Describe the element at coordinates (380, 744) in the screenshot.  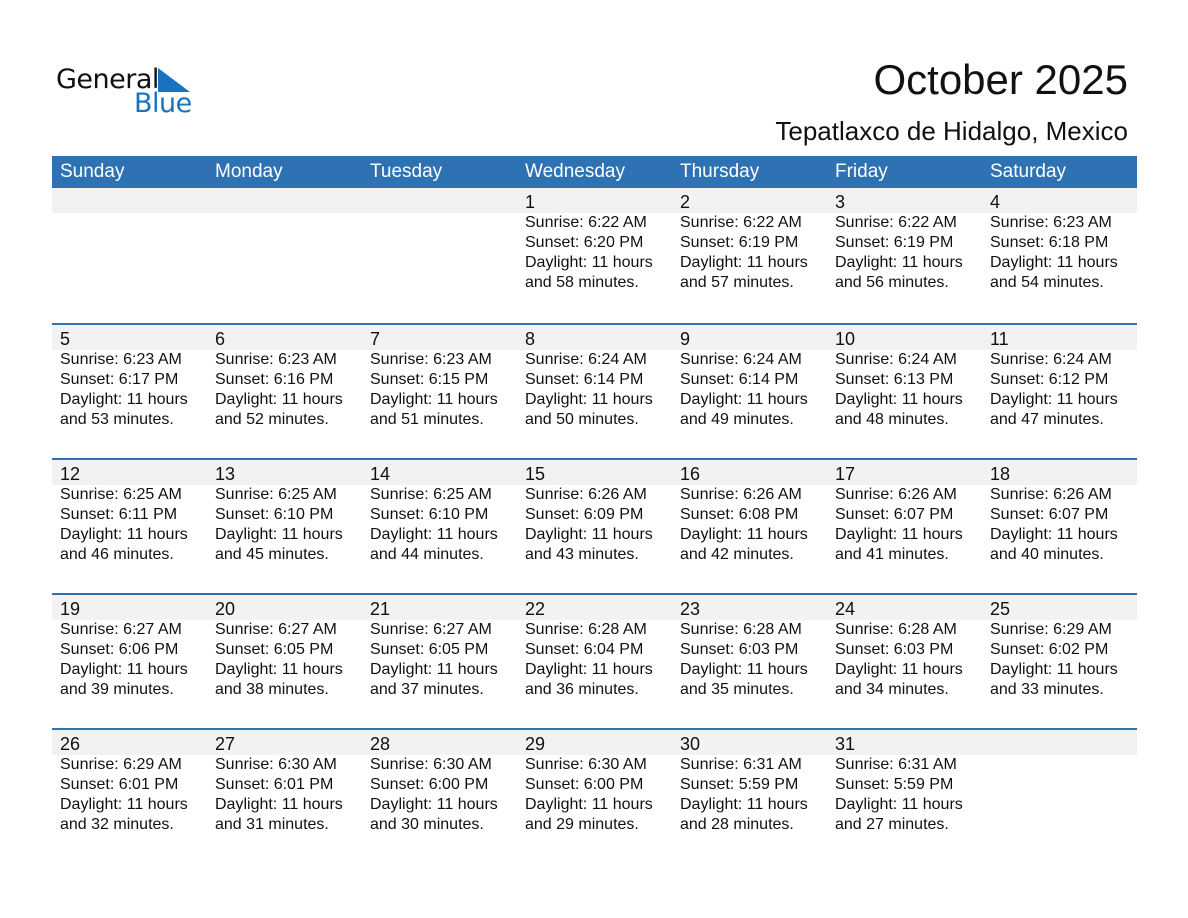
I see `day-number: 28` at that location.